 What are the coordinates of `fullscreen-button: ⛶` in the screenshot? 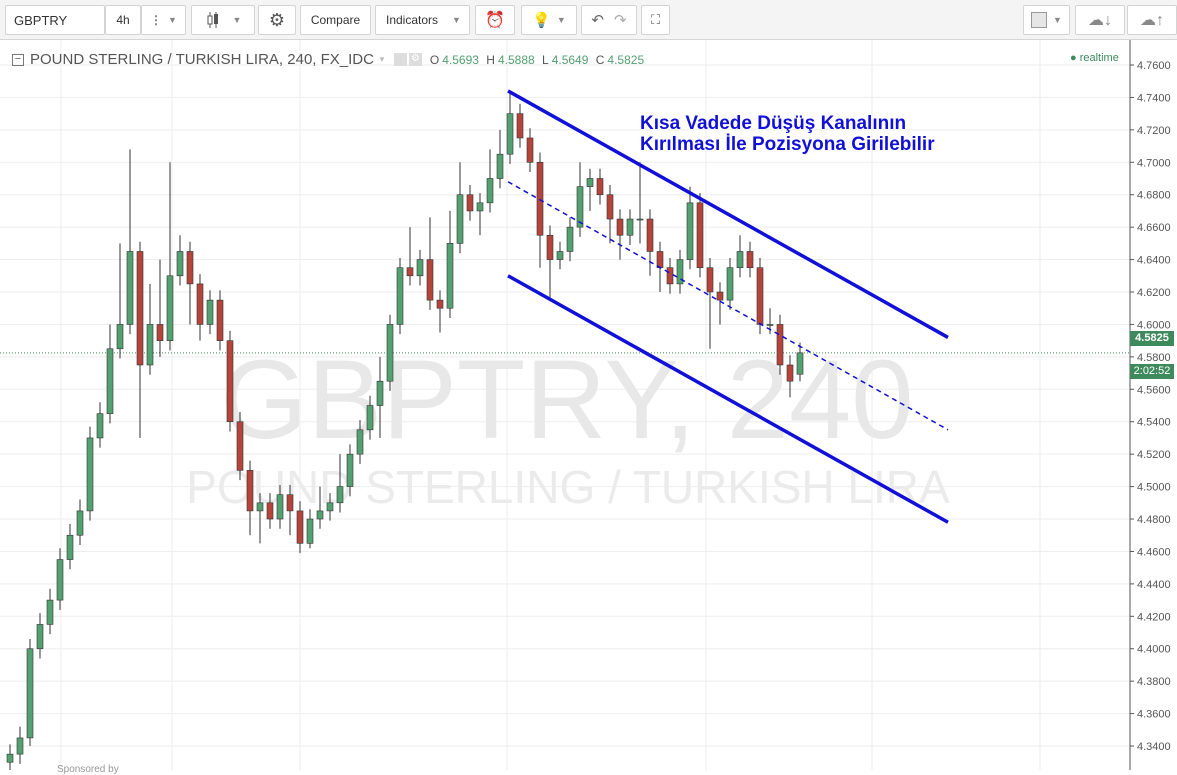 It's located at (655, 20).